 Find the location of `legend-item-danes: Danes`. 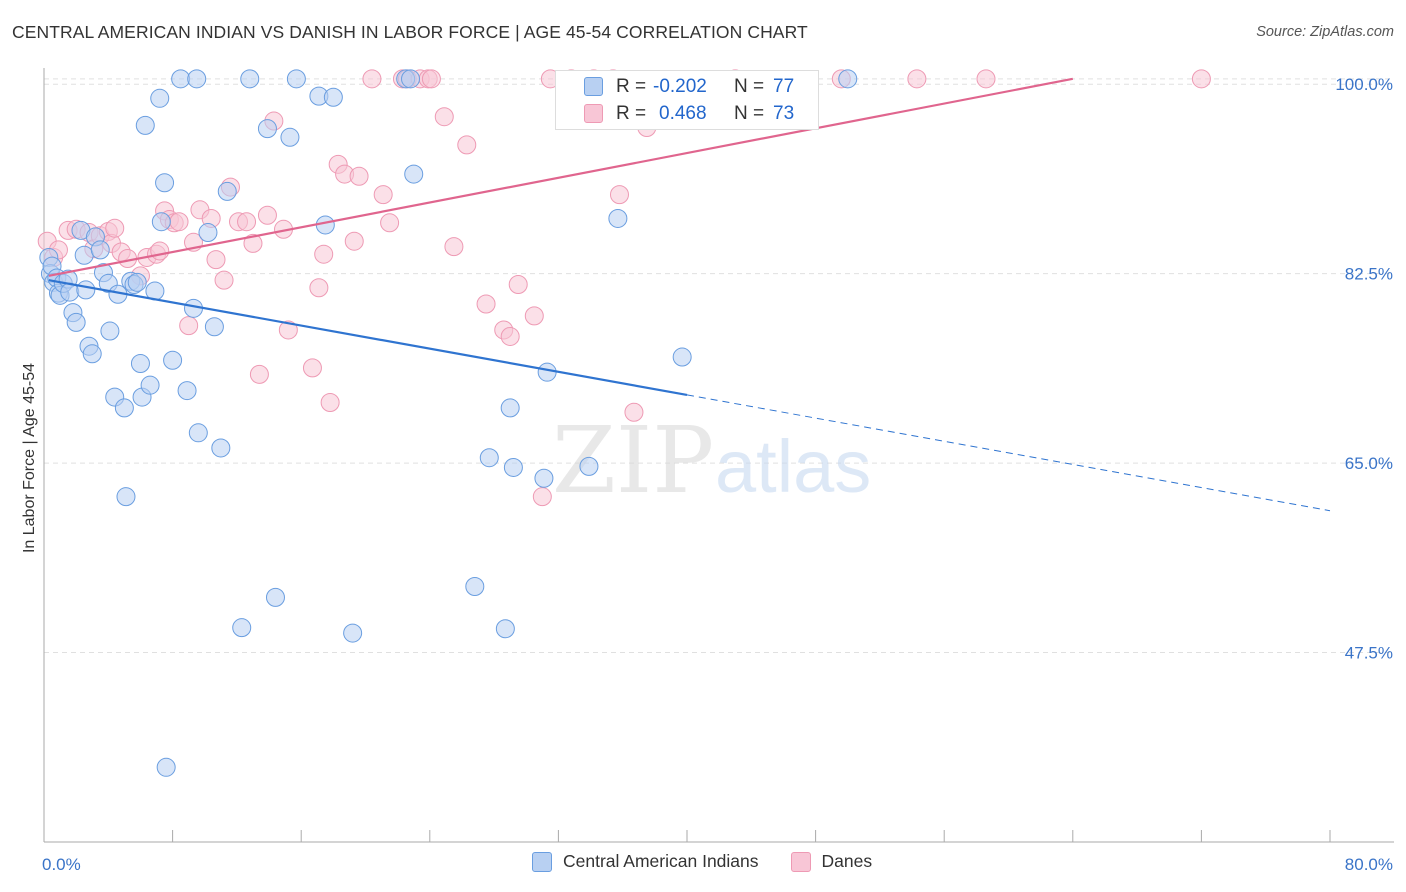

legend-item-danes: Danes is located at coordinates (831, 861).